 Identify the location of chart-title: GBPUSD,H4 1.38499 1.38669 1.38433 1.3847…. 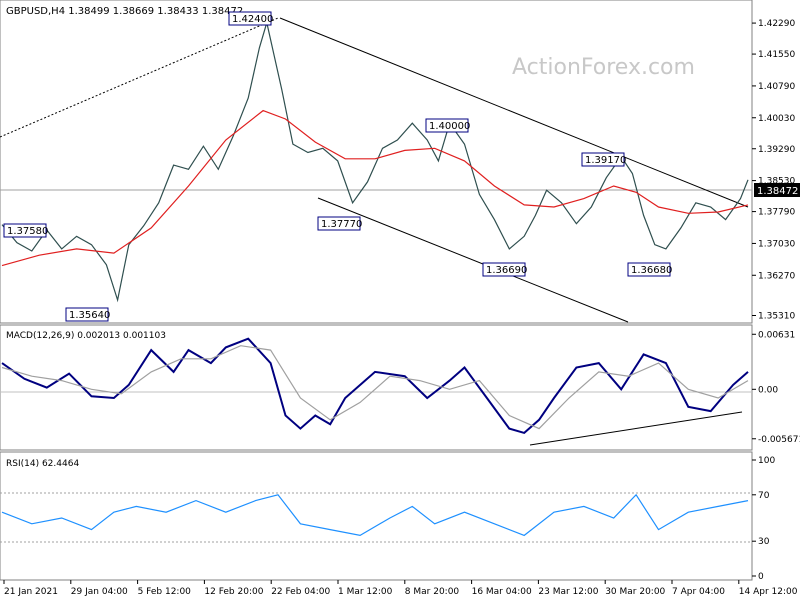
(124, 11).